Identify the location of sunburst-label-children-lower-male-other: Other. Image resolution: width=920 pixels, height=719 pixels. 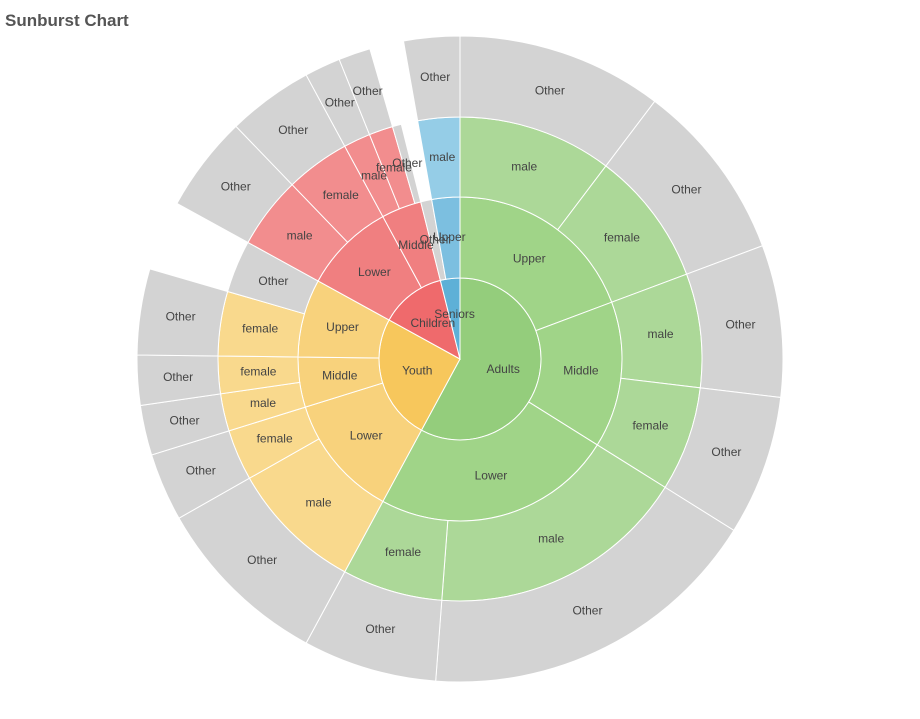
(236, 186).